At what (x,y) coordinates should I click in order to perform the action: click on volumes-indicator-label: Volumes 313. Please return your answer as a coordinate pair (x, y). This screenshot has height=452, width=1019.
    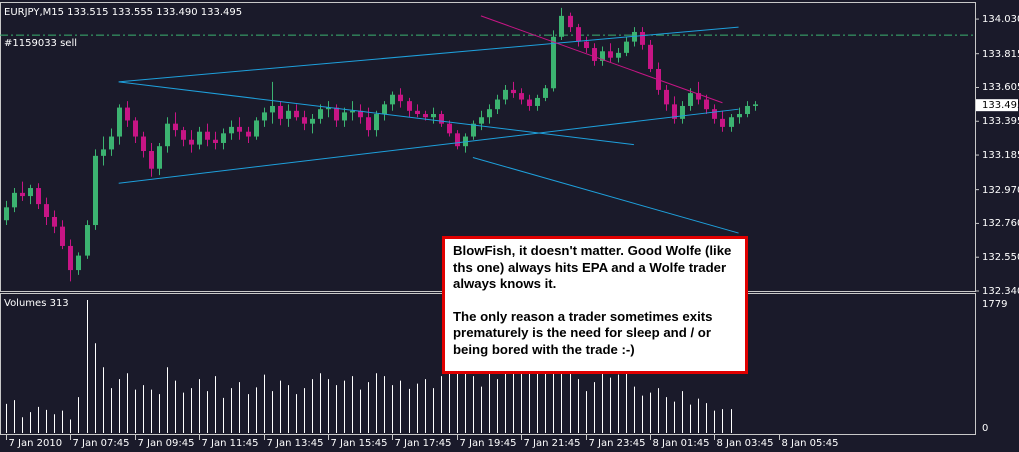
    Looking at the image, I should click on (36, 303).